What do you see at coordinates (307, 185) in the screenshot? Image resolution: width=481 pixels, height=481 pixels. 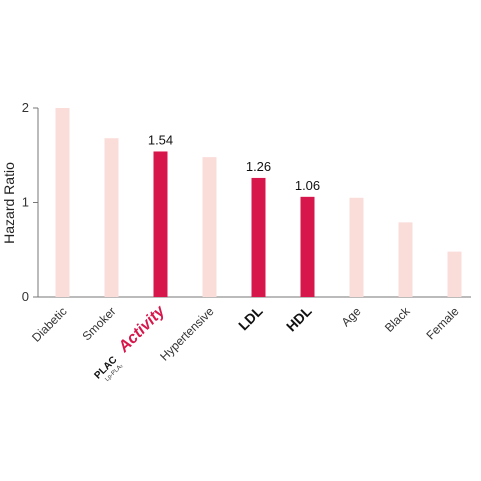 I see `value-label: 1.06` at bounding box center [307, 185].